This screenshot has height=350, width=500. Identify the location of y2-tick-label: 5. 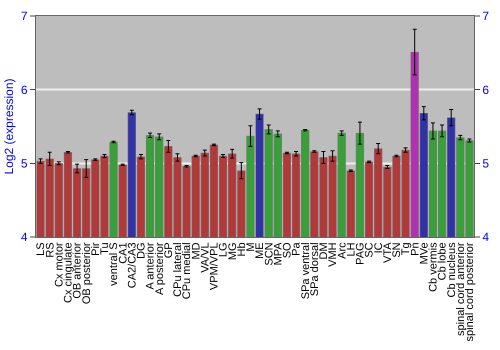
(486, 163).